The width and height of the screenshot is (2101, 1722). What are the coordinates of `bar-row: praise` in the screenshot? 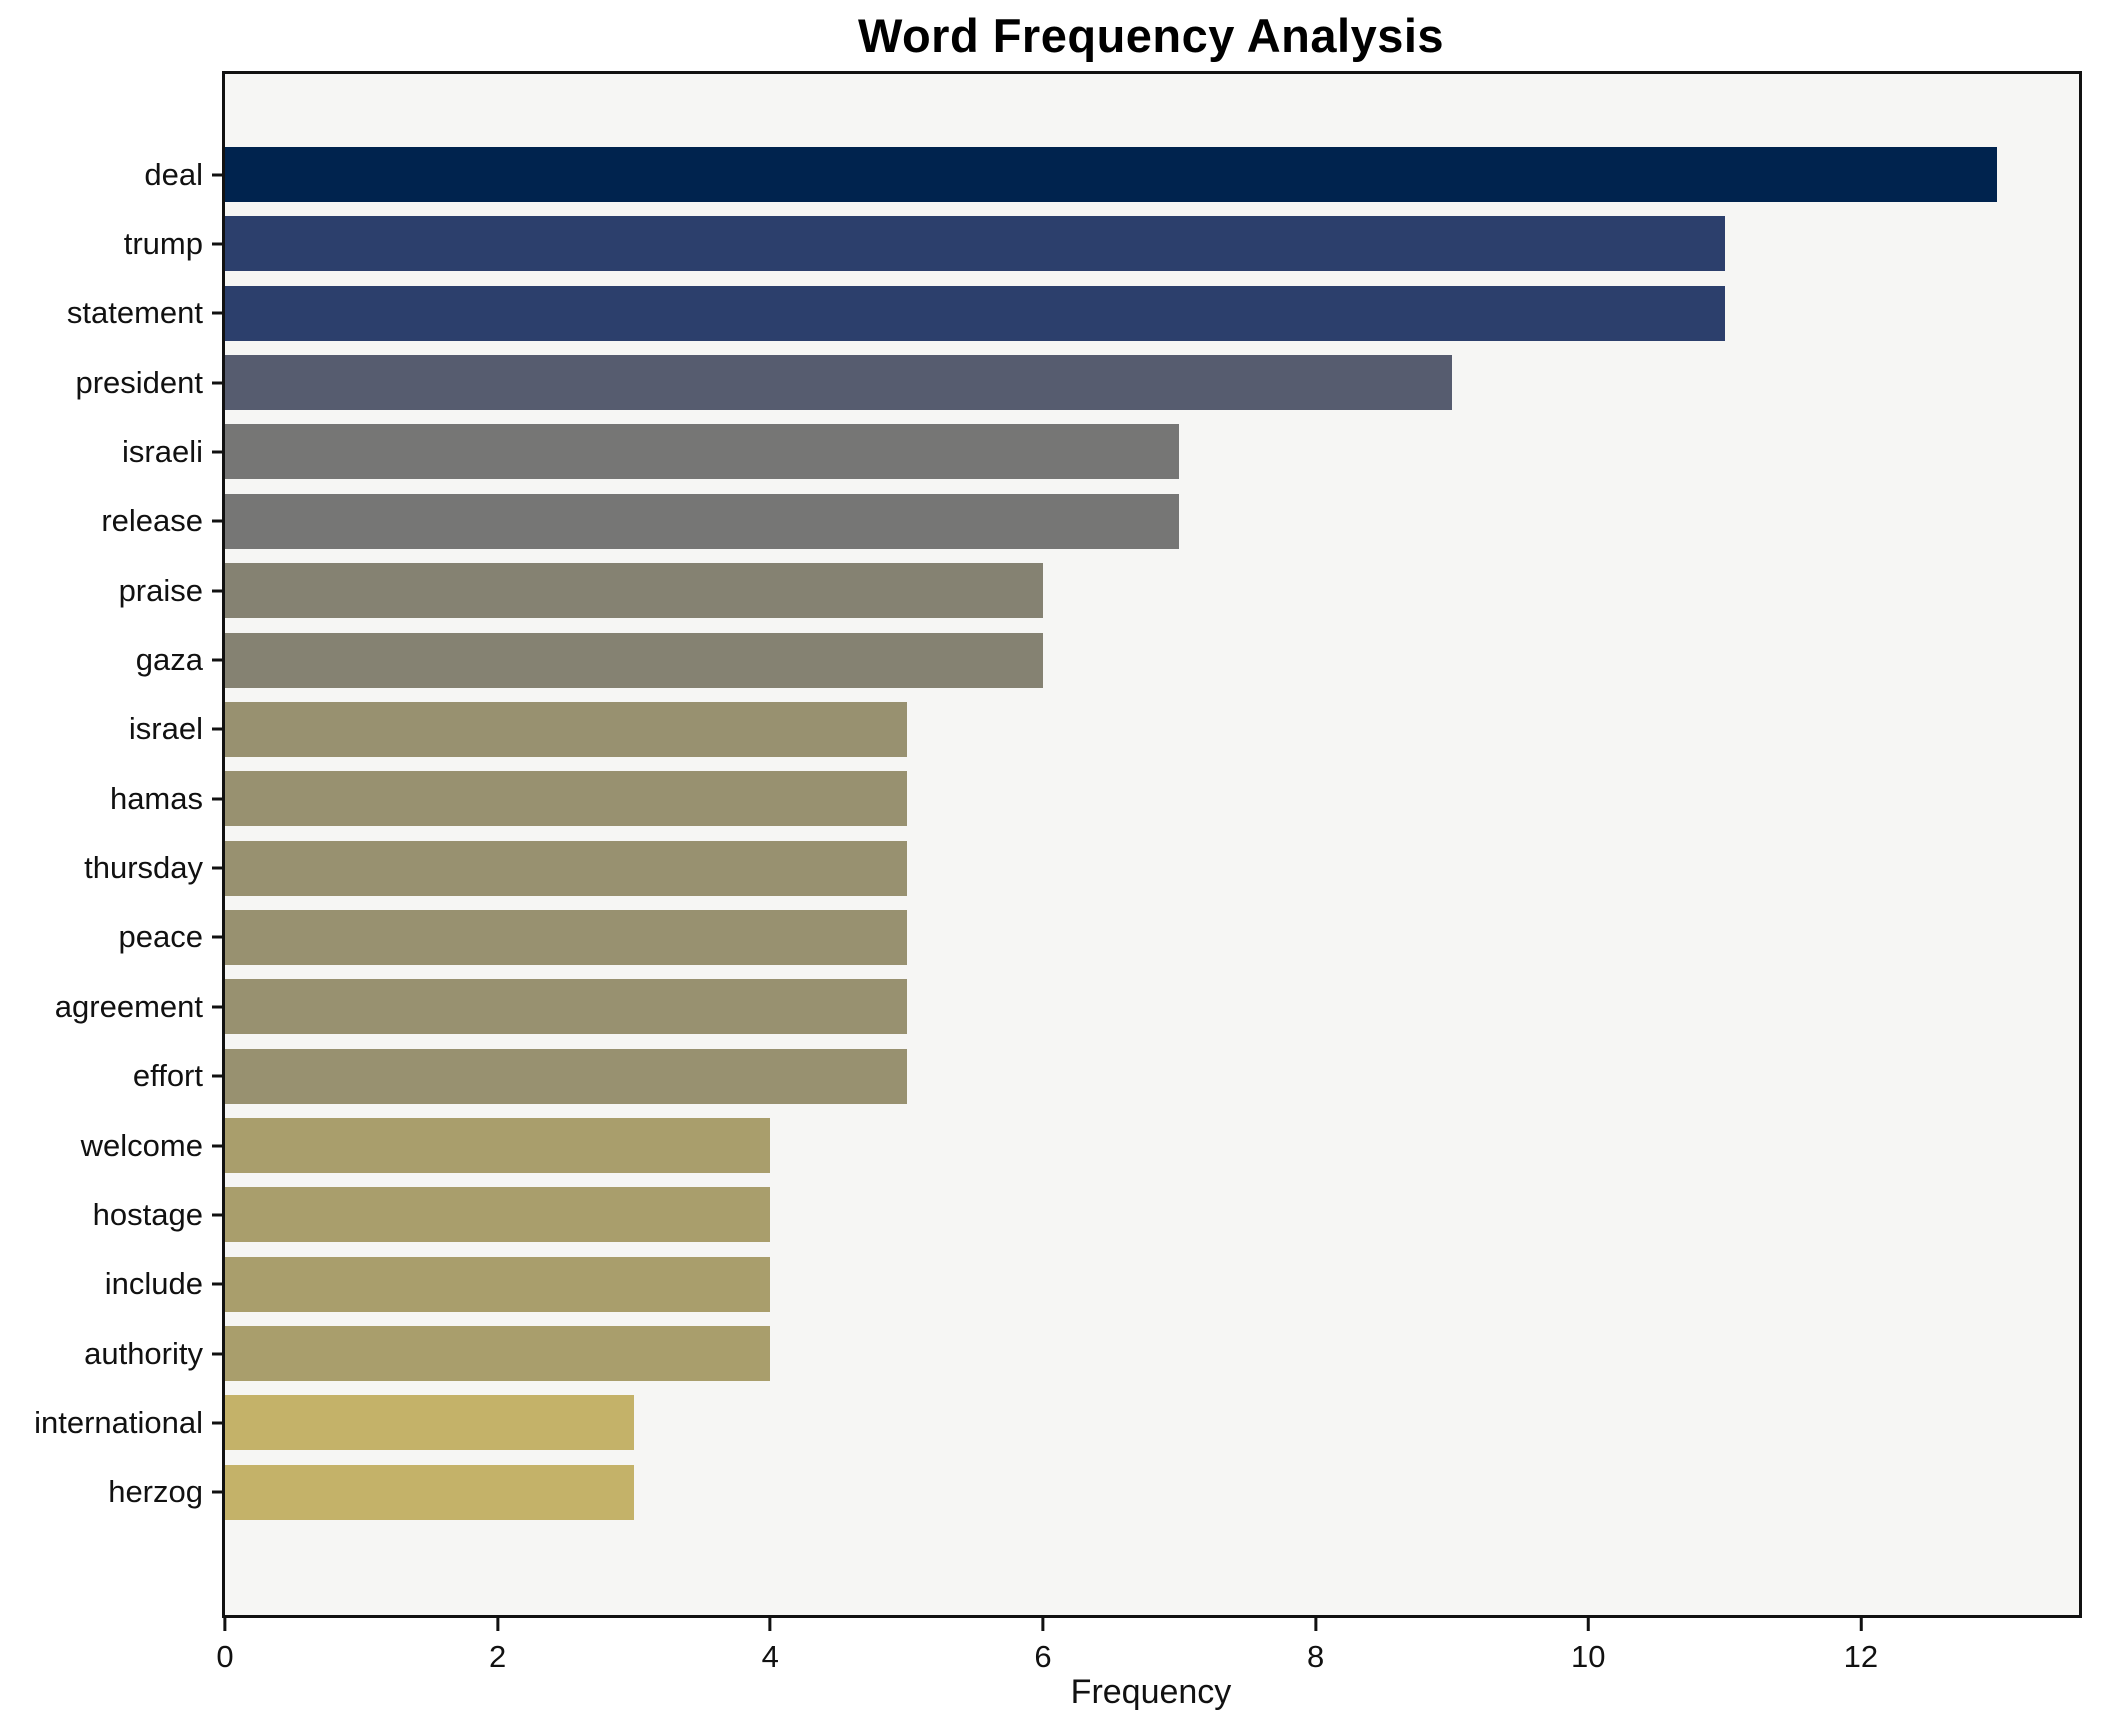 It's located at (1099, 591).